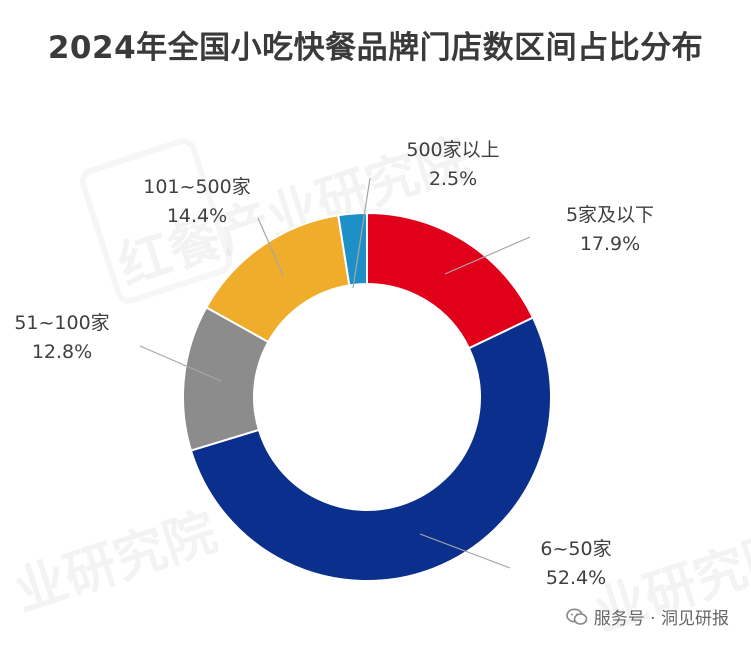 The image size is (751, 645). Describe the element at coordinates (61, 323) in the screenshot. I see `slice-label: 51~100家` at that location.